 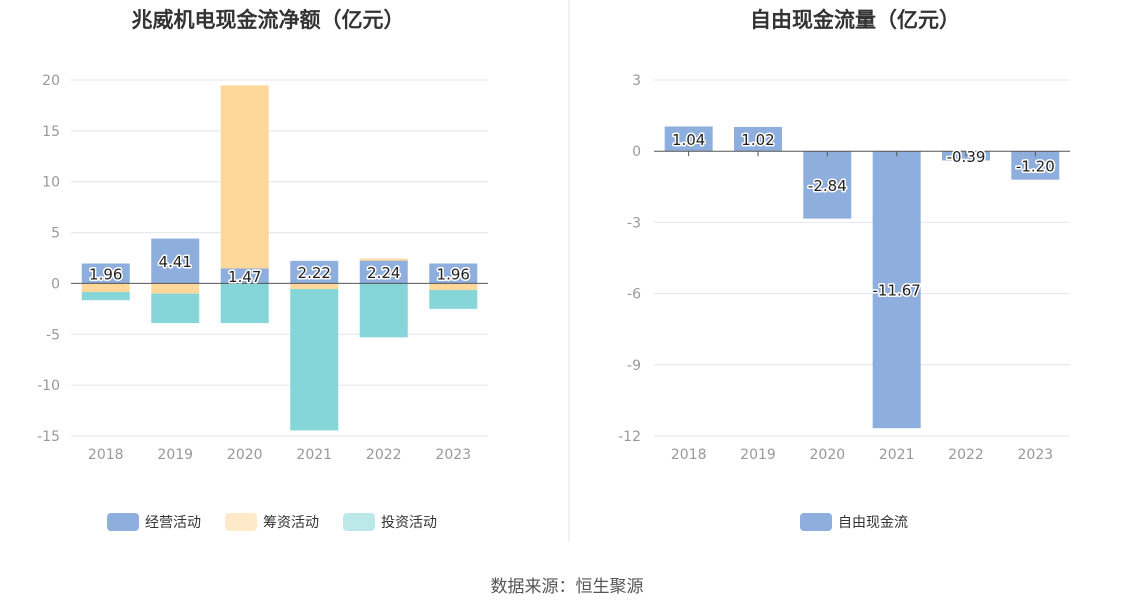 I want to click on data-label: 1.02, so click(x=757, y=140).